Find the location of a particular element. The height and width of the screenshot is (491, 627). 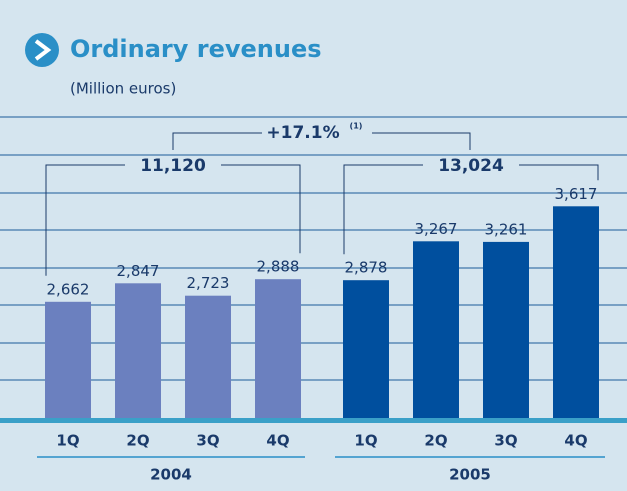

value-label: 2,662 is located at coordinates (68, 289).